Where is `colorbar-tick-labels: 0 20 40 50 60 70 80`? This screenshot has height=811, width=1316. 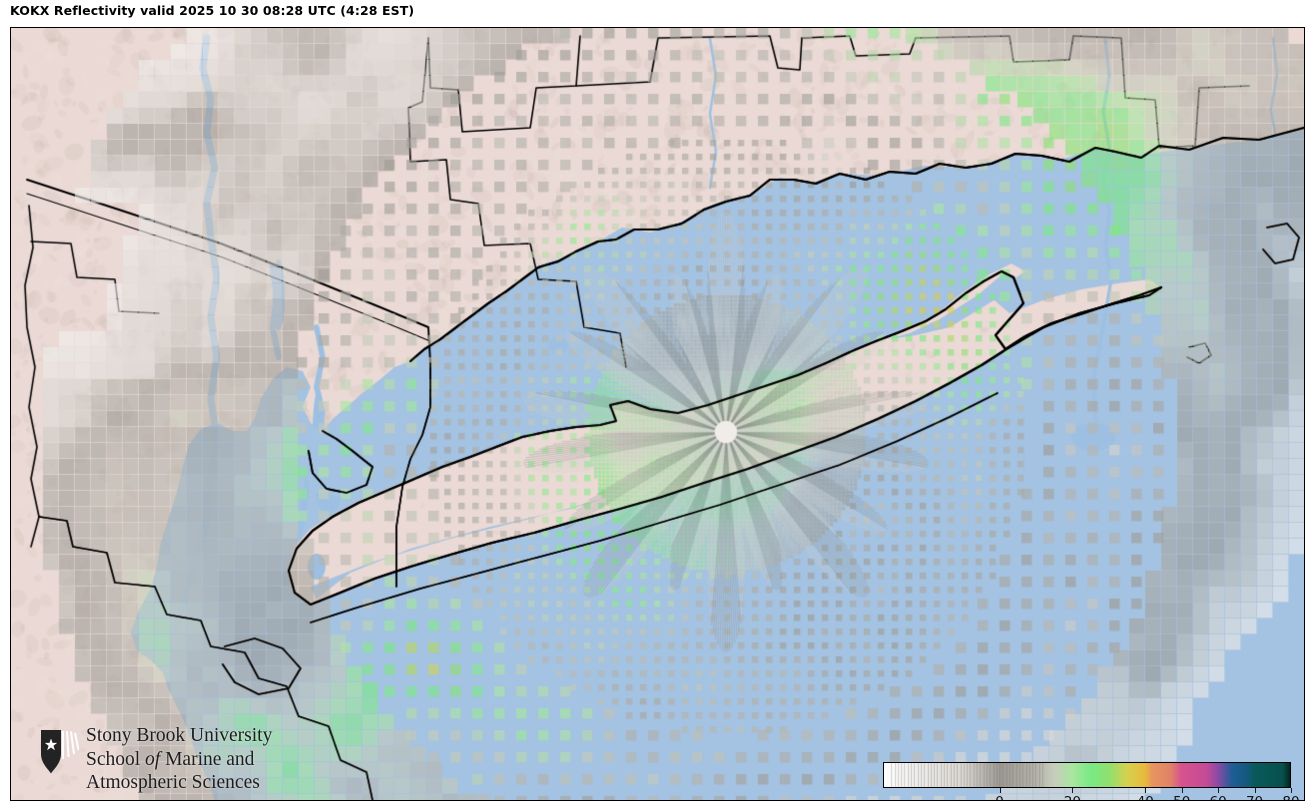
colorbar-tick-labels: 0 20 40 50 60 70 80 is located at coordinates (1091, 797).